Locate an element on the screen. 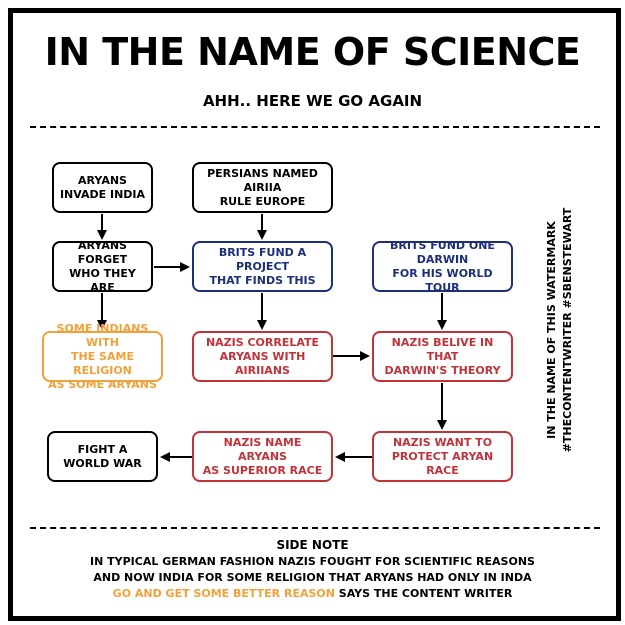 The width and height of the screenshot is (625, 625). bottom-divider is located at coordinates (315, 528).